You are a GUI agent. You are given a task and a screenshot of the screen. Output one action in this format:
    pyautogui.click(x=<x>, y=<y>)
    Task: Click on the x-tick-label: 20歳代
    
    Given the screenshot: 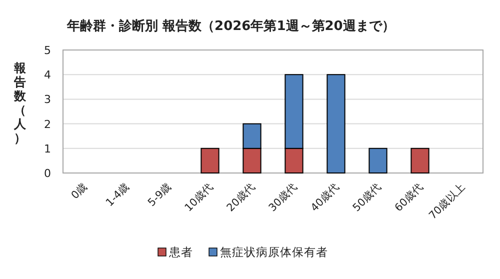 What is the action you would take?
    pyautogui.click(x=241, y=197)
    